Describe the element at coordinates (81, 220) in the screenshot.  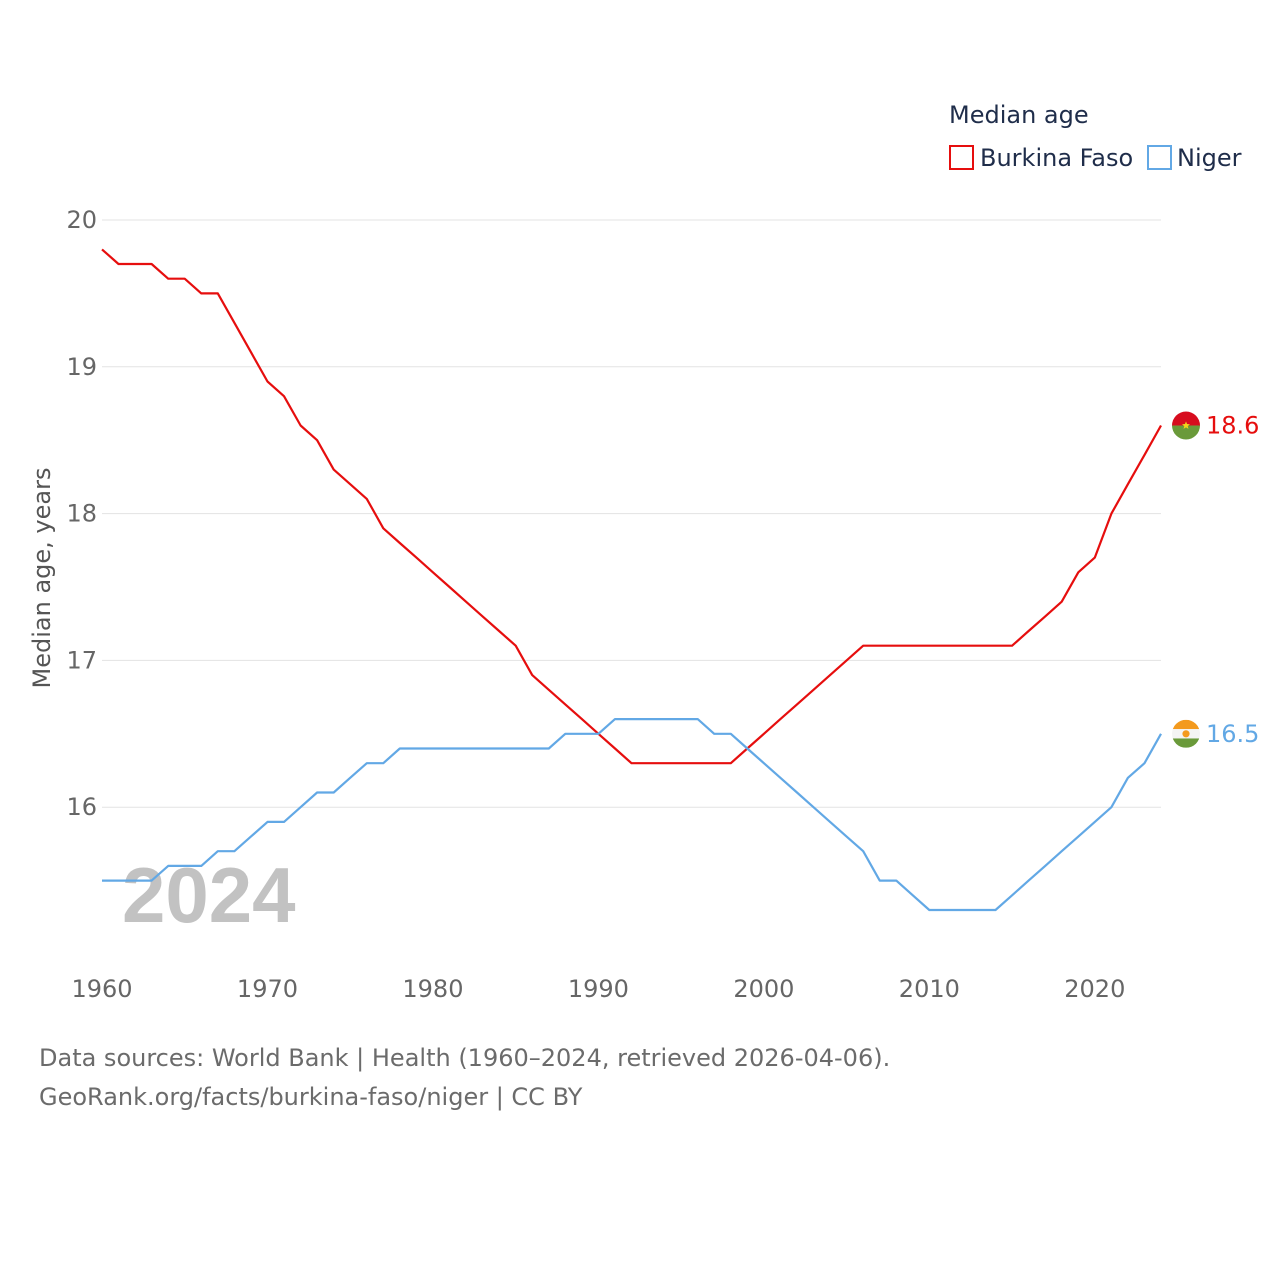
I see `y-tick-label: 20` at that location.